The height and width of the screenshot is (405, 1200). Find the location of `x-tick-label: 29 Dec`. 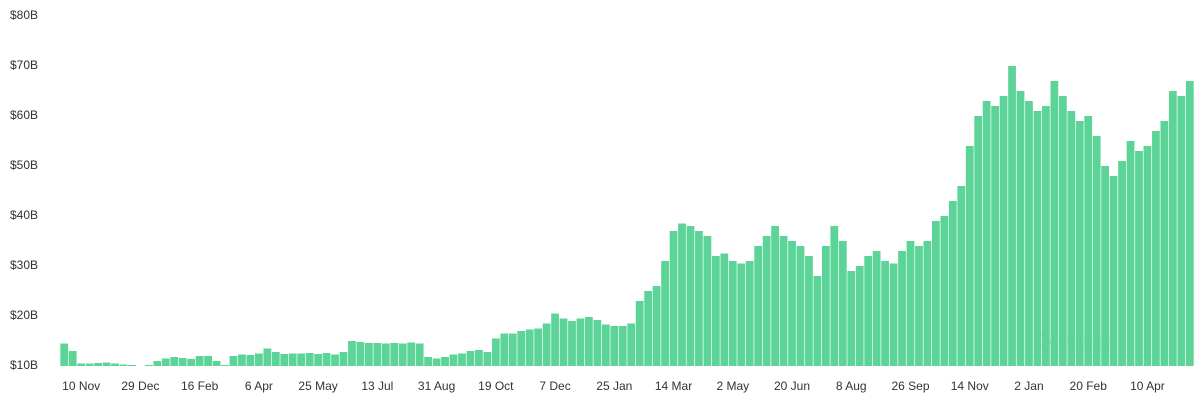

x-tick-label: 29 Dec is located at coordinates (140, 386).